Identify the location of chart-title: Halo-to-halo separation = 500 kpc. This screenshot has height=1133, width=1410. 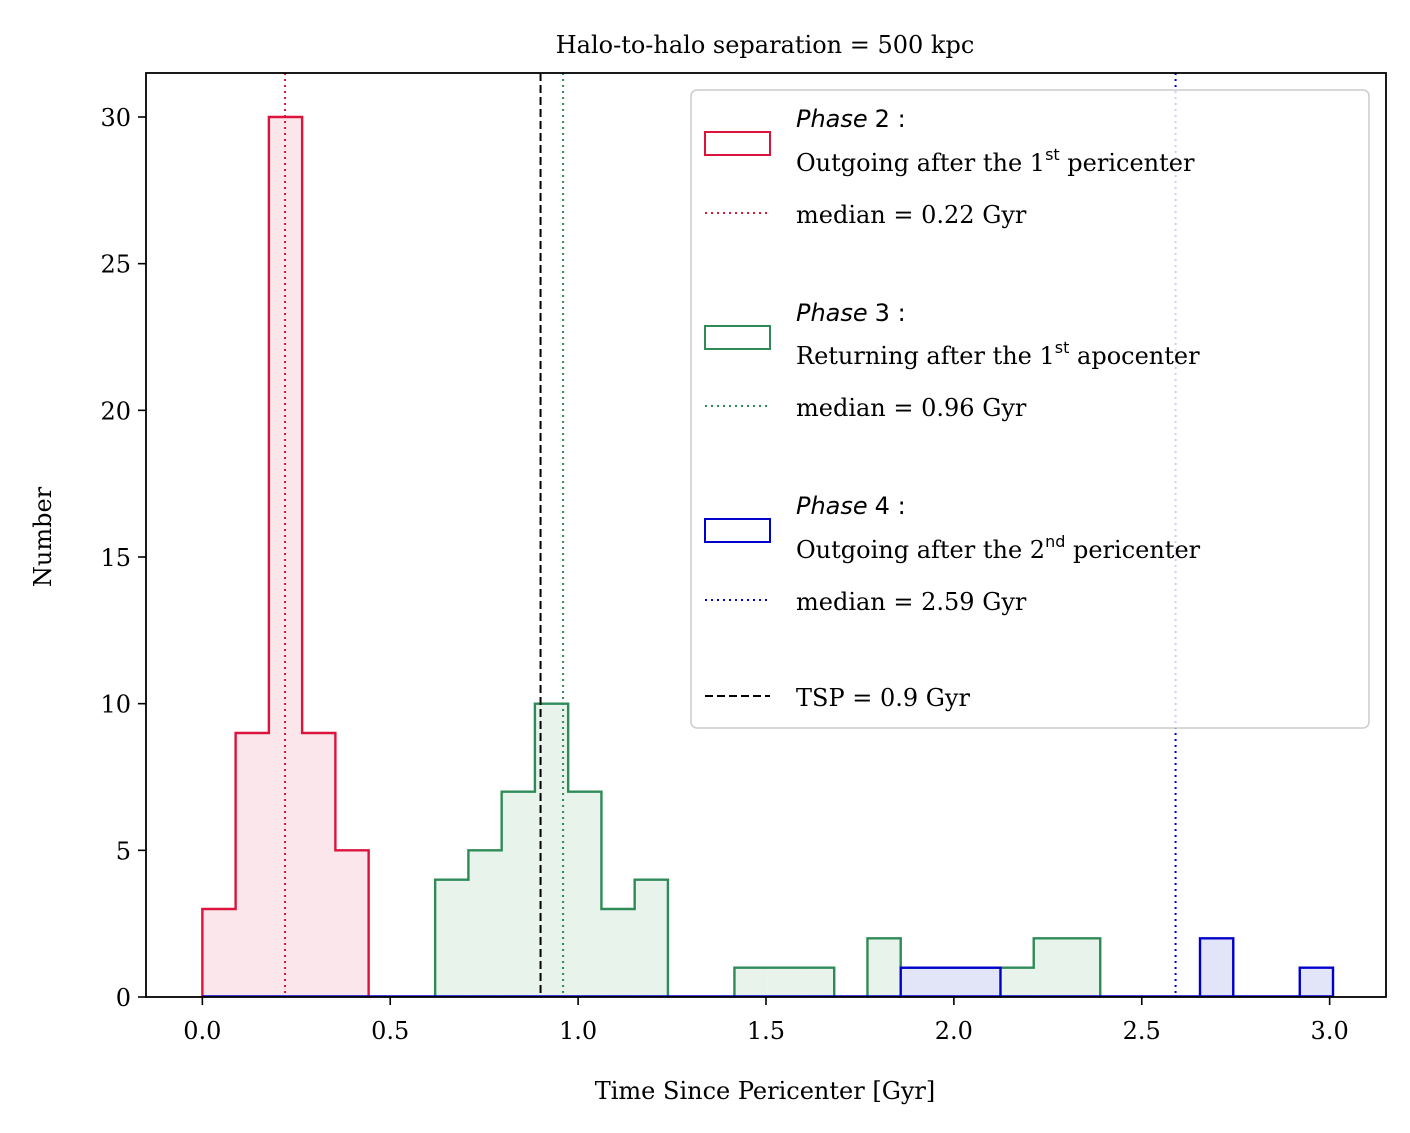
(765, 45).